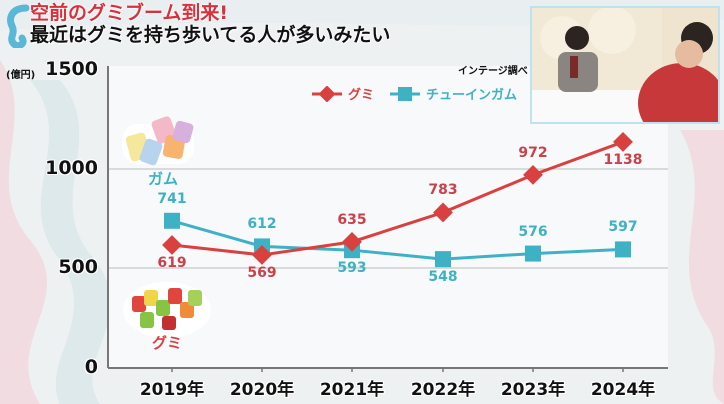 This screenshot has height=404, width=724. What do you see at coordinates (472, 95) in the screenshot?
I see `legend-label-chewing-gum: チューインガム` at bounding box center [472, 95].